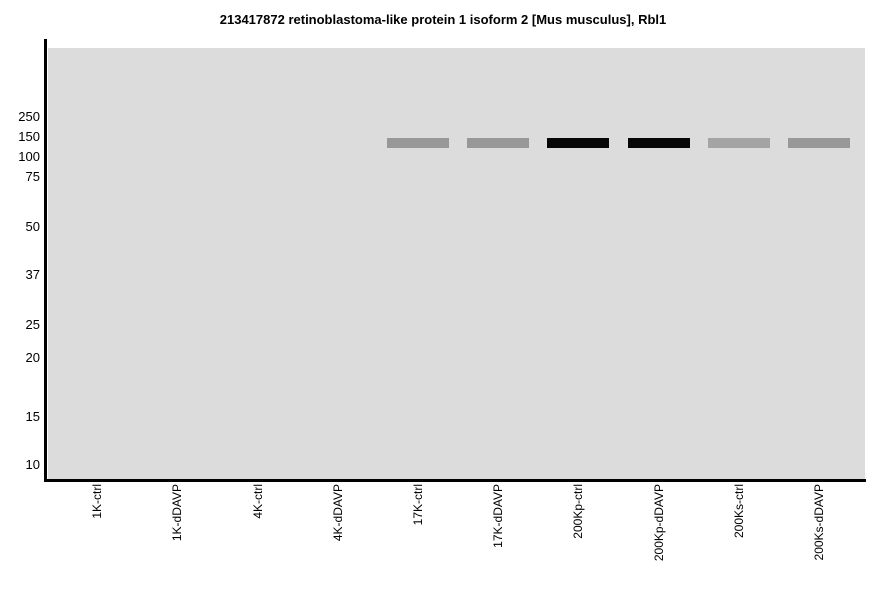 This screenshot has height=595, width=886. I want to click on y-axis-line, so click(45, 260).